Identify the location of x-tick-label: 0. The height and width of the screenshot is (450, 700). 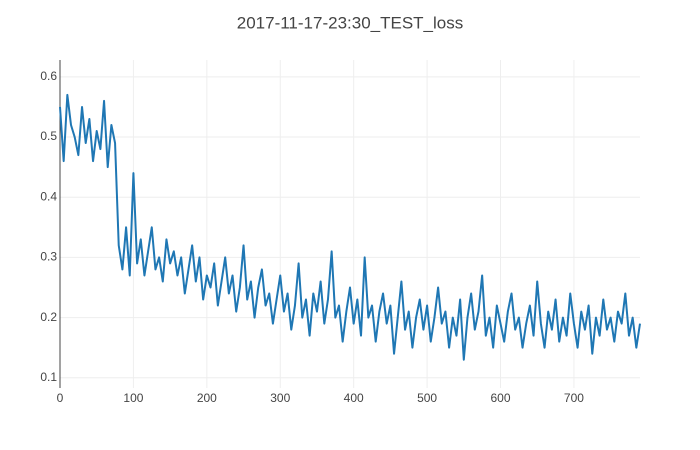
(60, 398).